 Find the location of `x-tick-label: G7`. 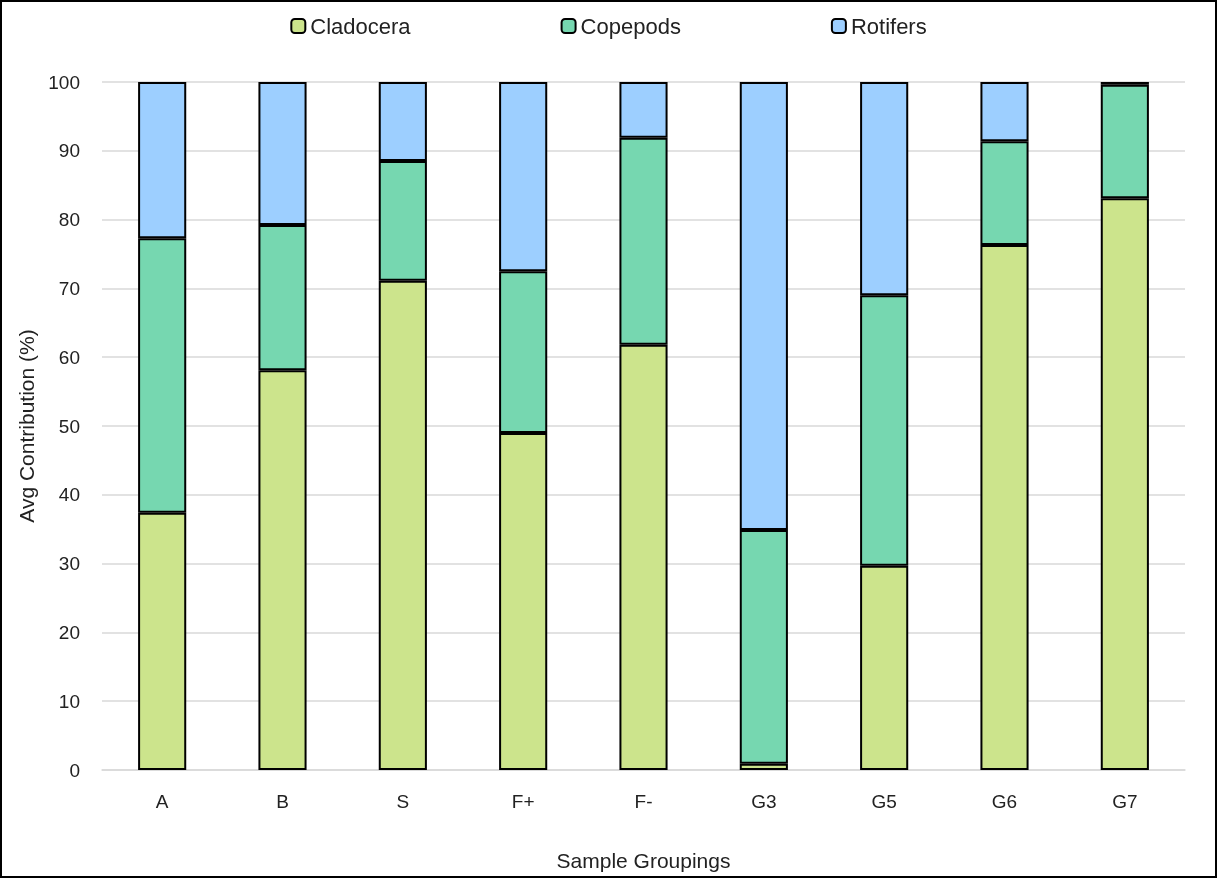

x-tick-label: G7 is located at coordinates (1125, 801).